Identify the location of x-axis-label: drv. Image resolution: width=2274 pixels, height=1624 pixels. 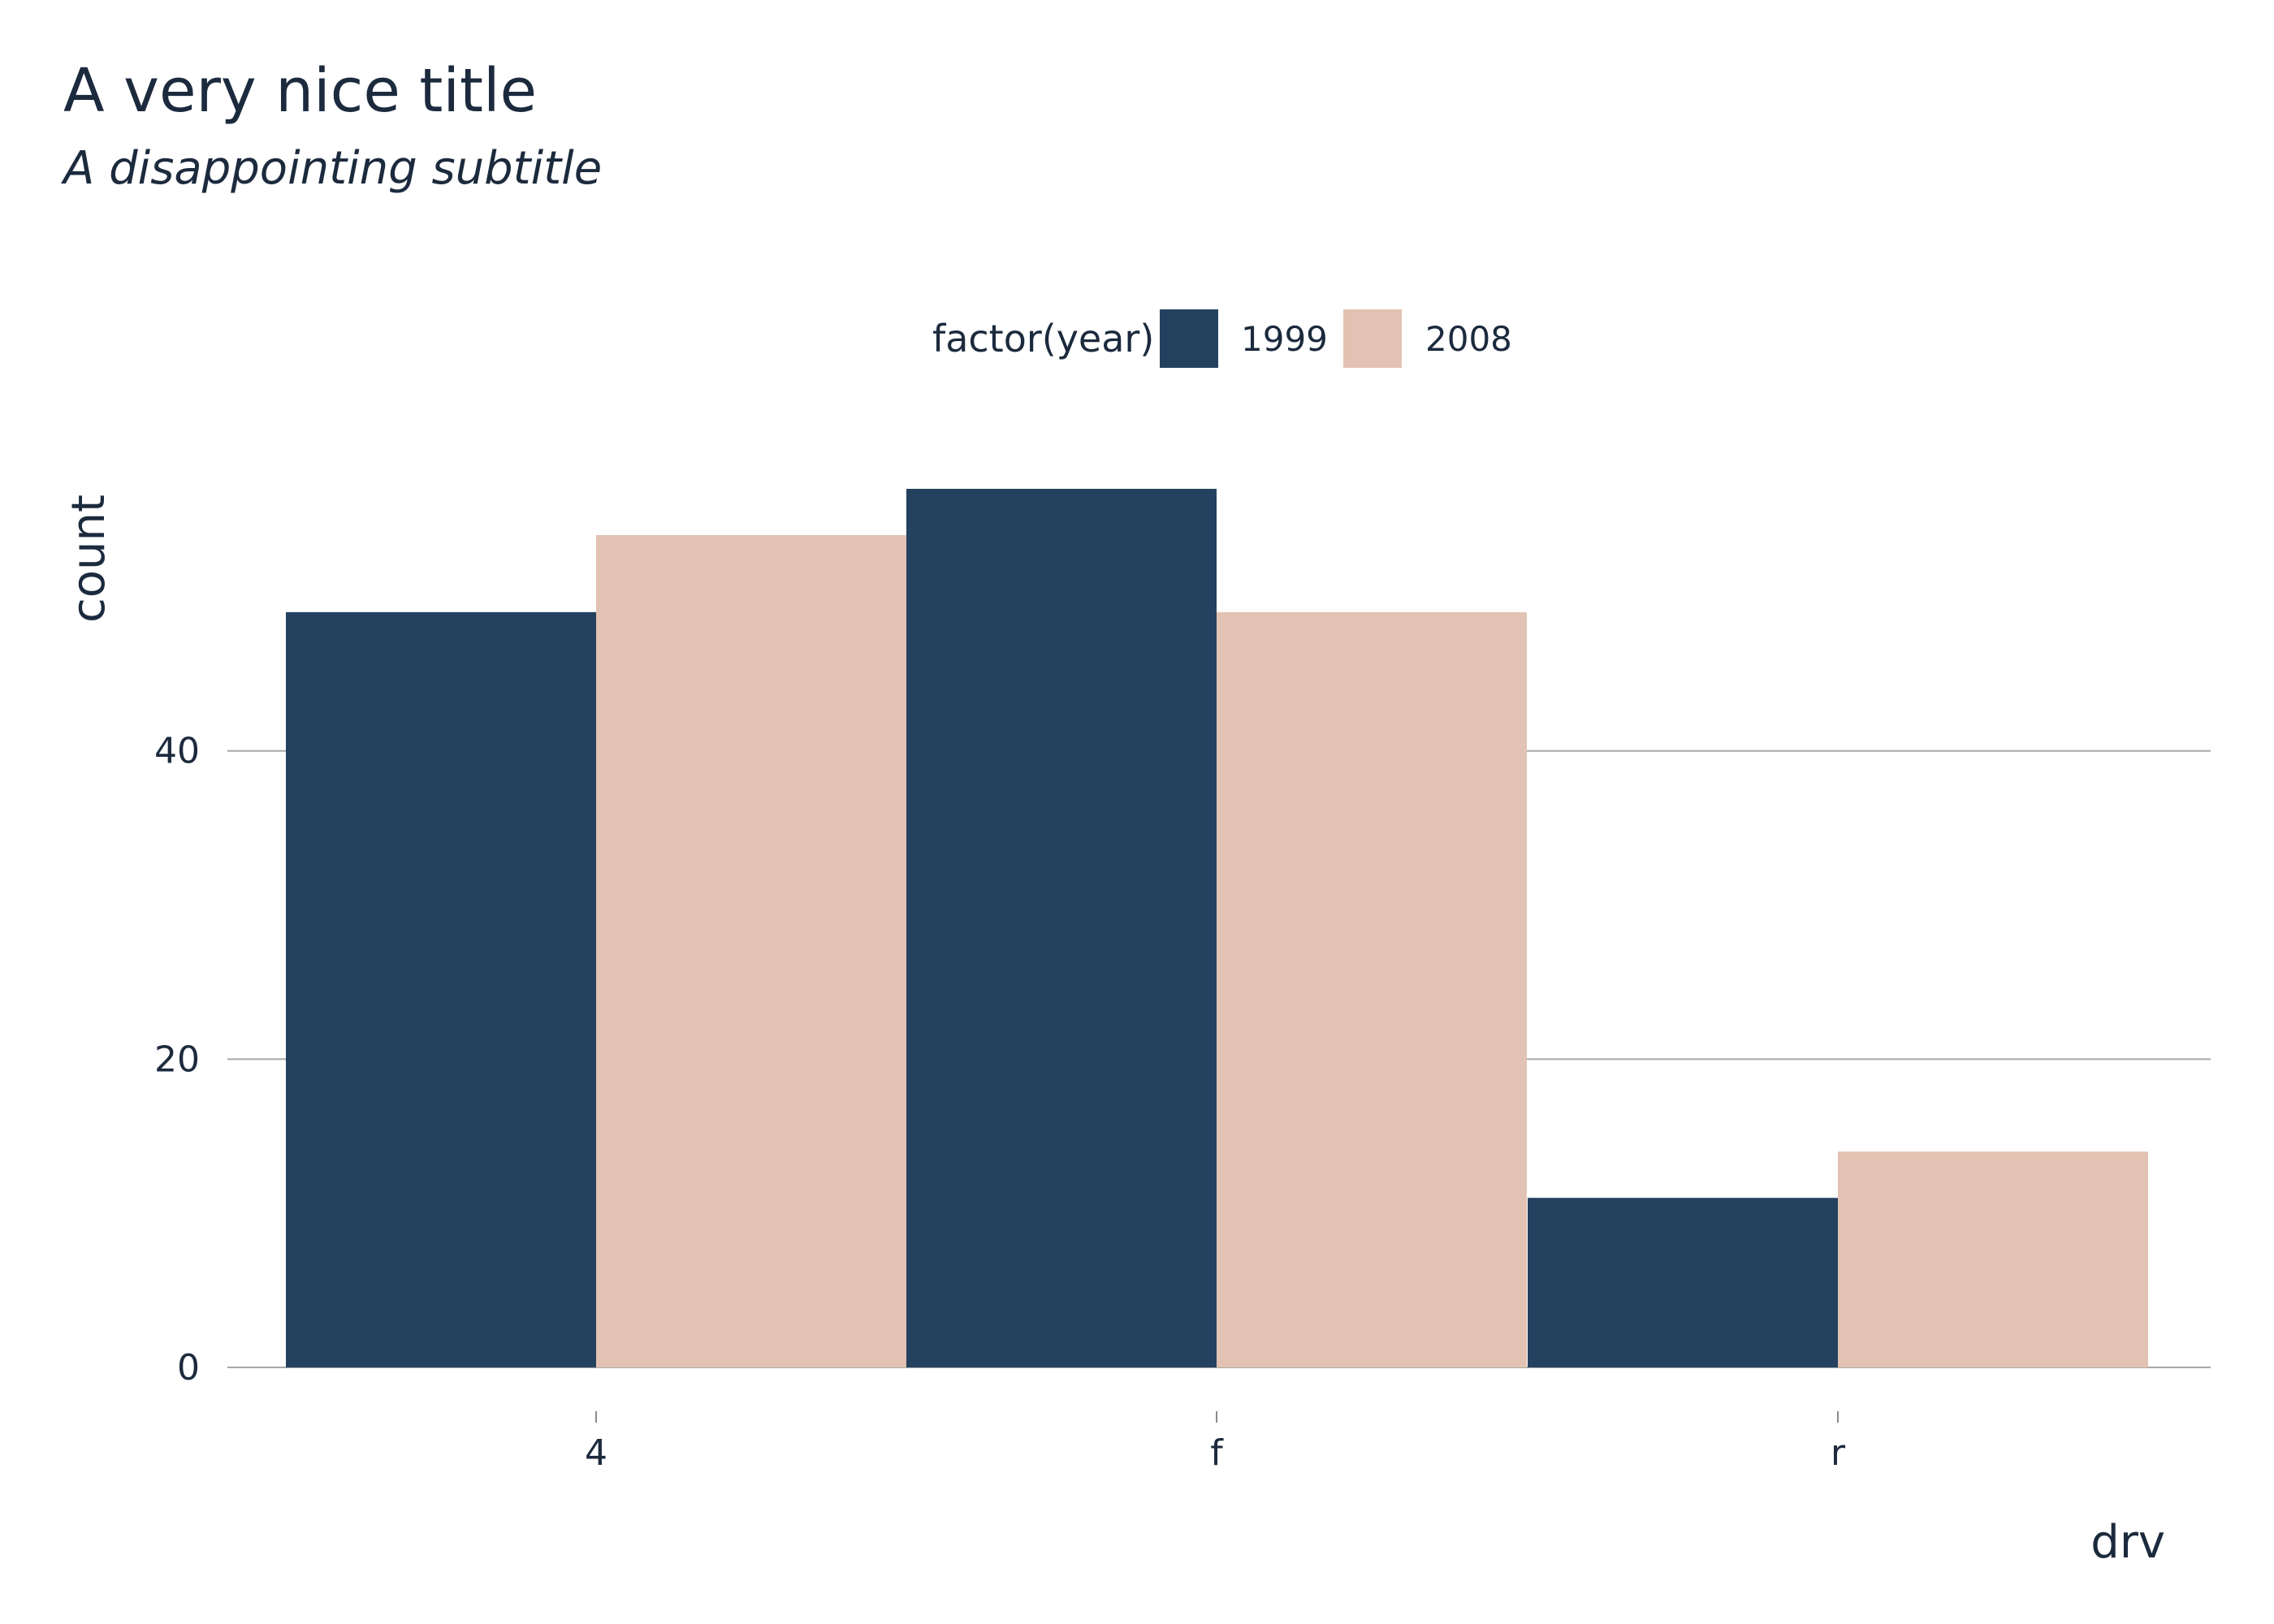
(2127, 1543).